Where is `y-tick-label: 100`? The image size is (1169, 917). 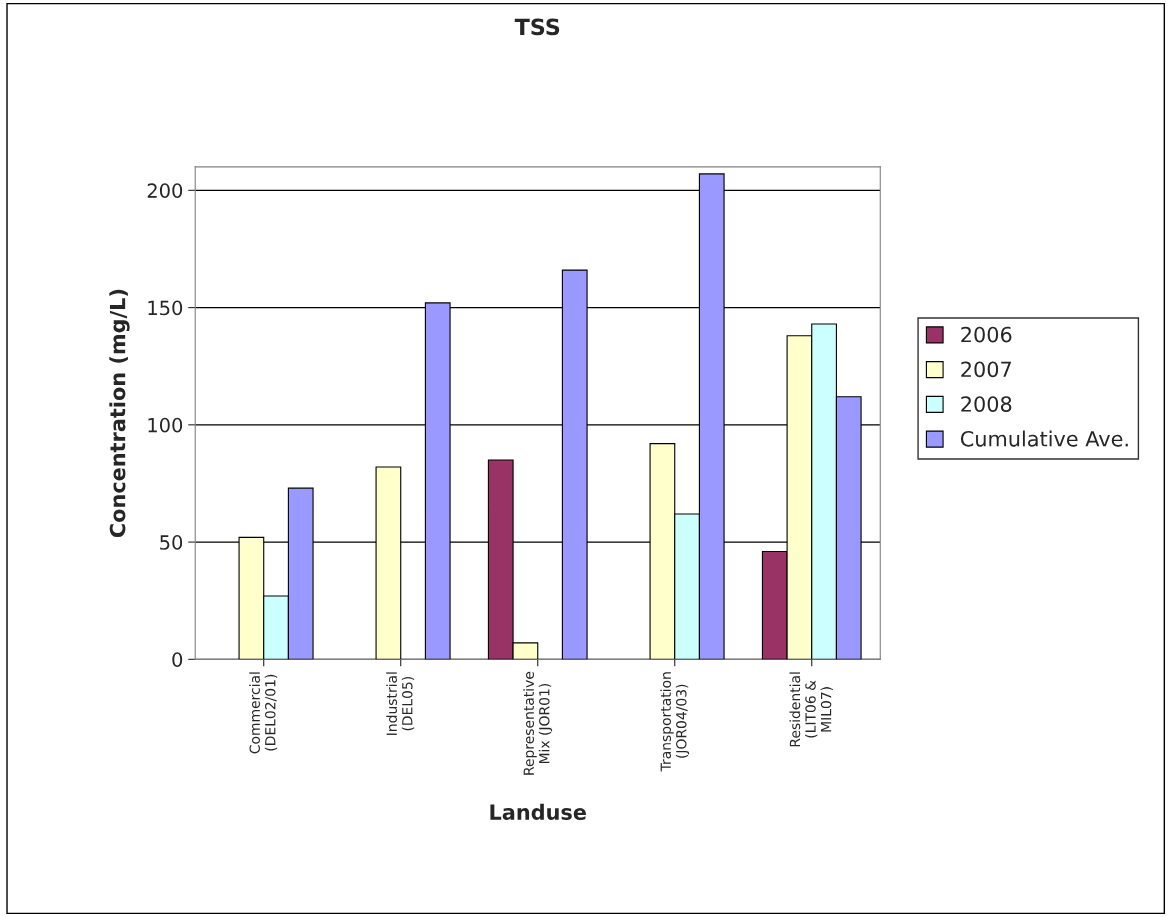
y-tick-label: 100 is located at coordinates (165, 425).